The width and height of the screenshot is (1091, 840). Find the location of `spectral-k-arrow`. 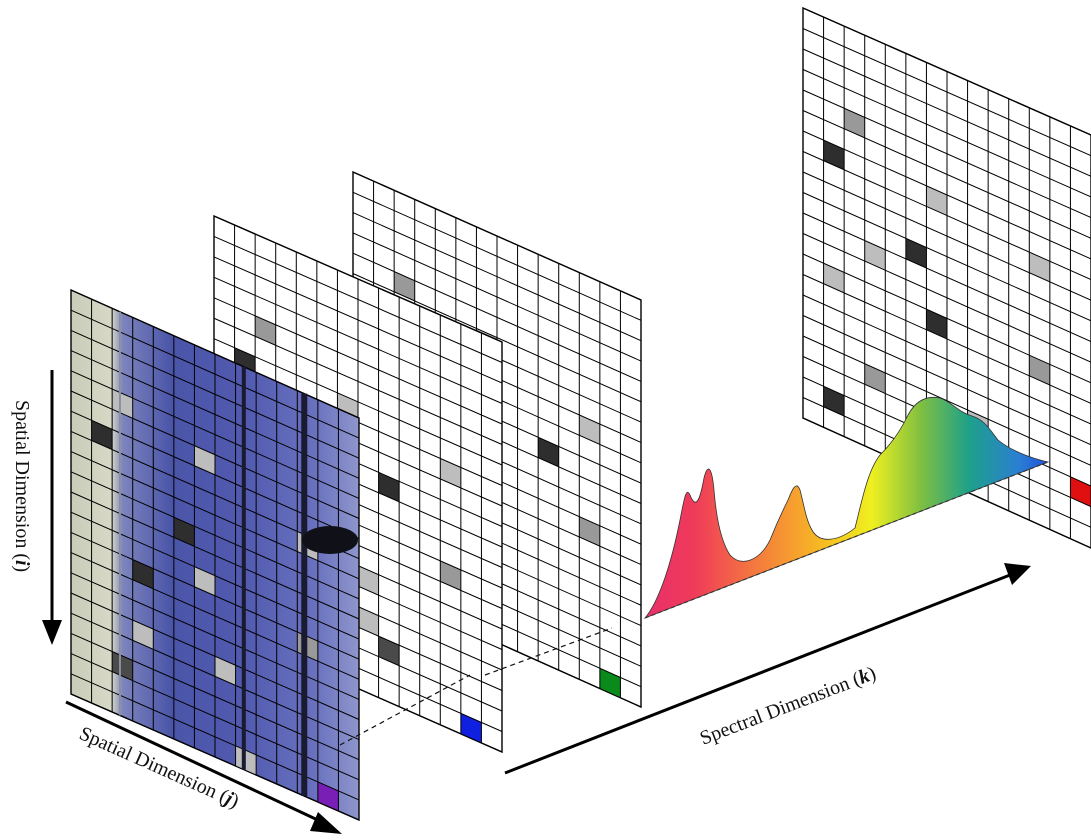

spectral-k-arrow is located at coordinates (767, 669).